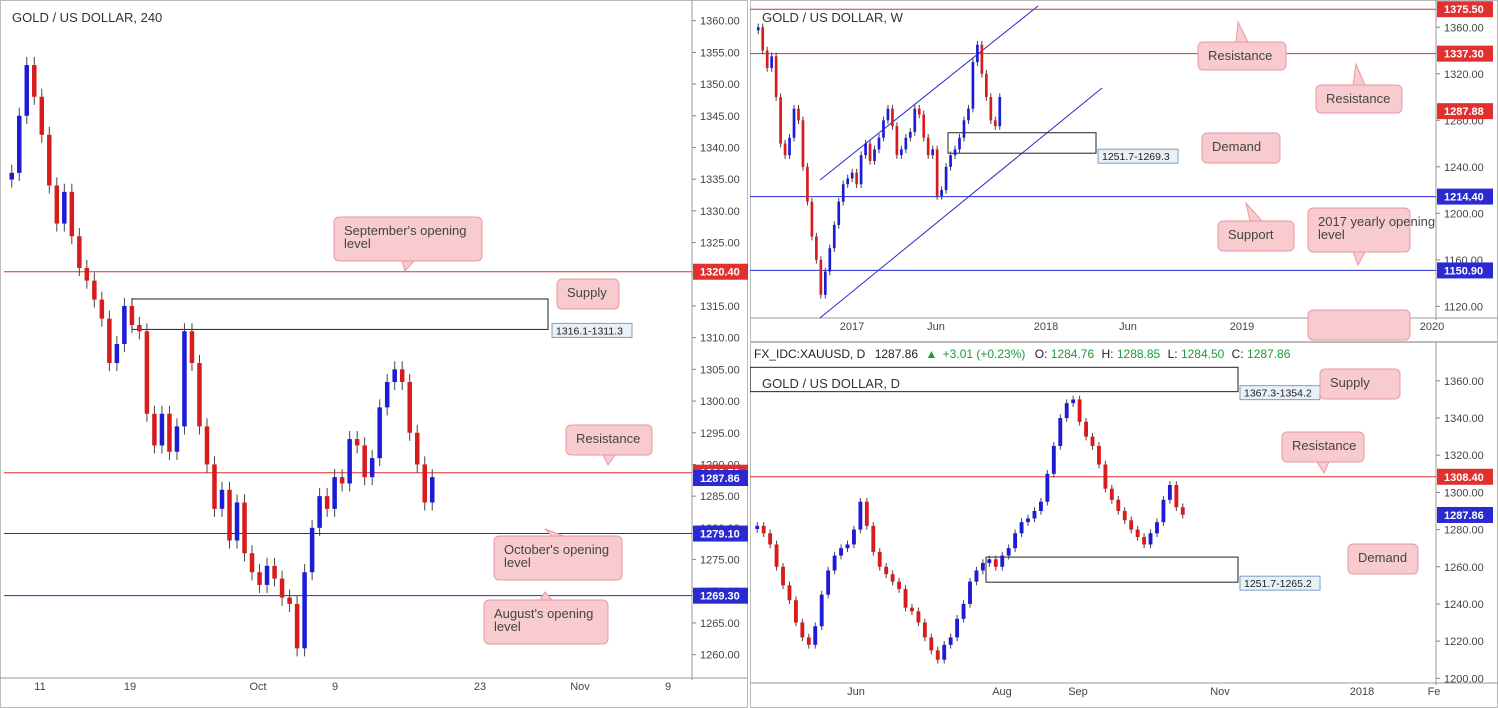  I want to click on price-tag: 1375.50, so click(1464, 10).